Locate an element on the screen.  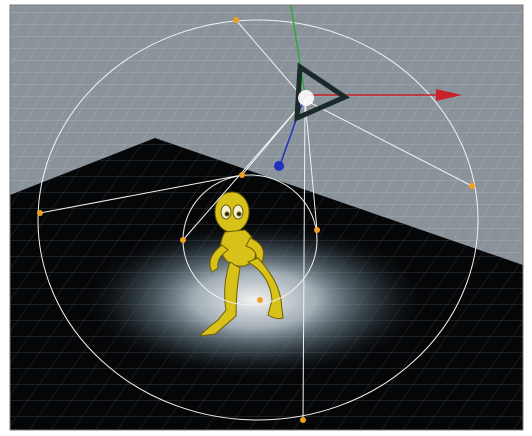
character is located at coordinates (241, 264).